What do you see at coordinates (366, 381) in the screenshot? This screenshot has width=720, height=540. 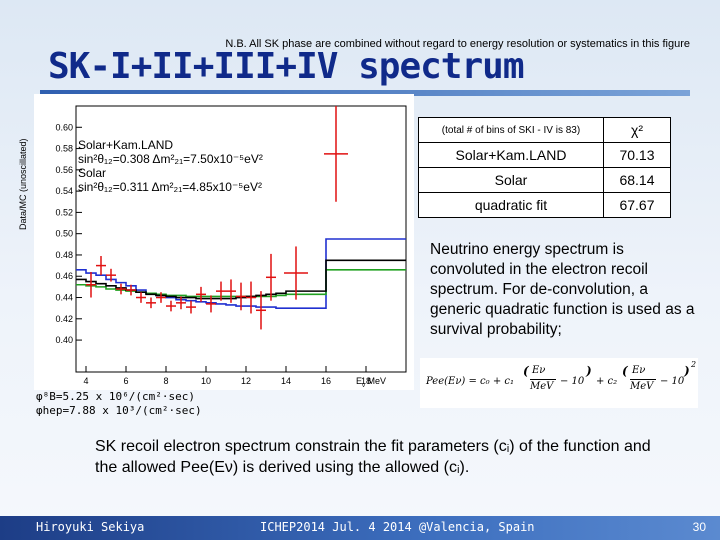 I see `x-tick-label: 18` at bounding box center [366, 381].